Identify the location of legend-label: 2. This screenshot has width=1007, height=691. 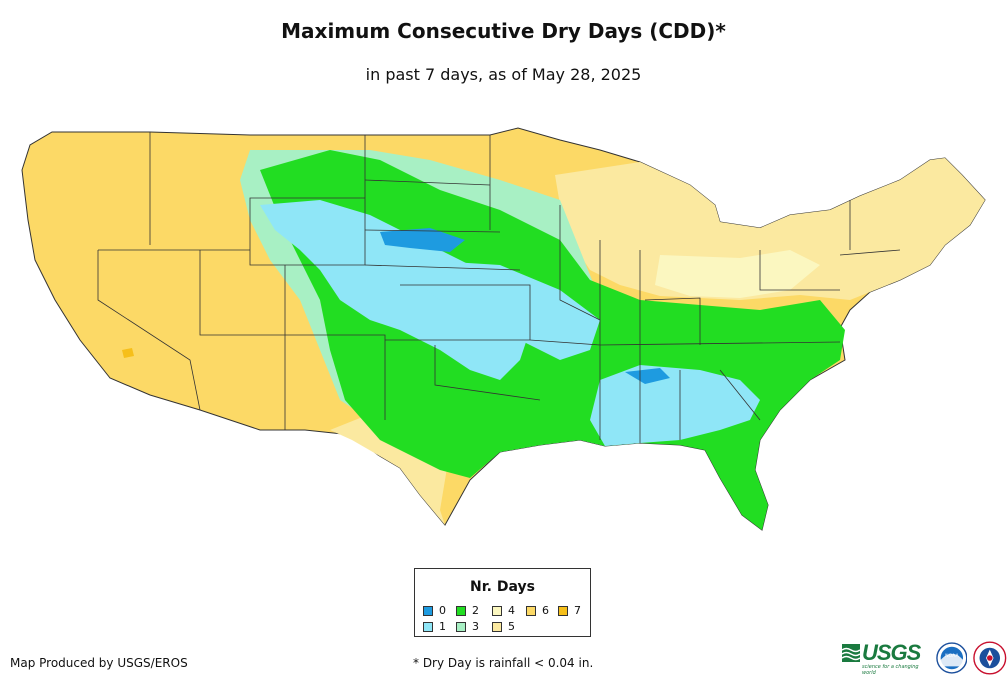
(475, 610).